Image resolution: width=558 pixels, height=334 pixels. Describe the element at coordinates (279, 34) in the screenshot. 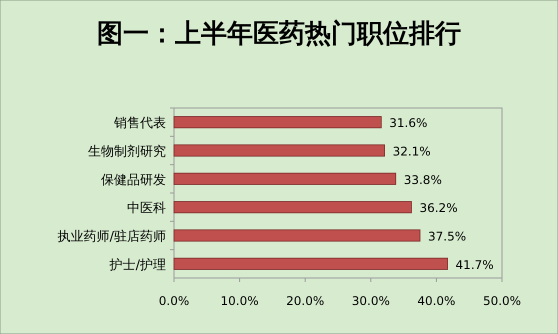

I see `chart-title: 图一：上半年医药热门职位排行` at that location.